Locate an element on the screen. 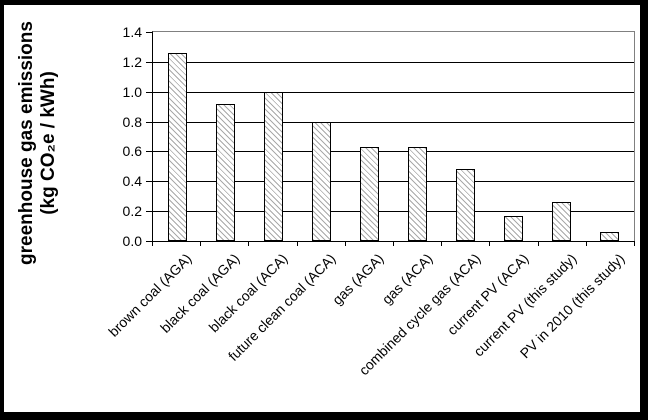  y-axis-tick-0.8 is located at coordinates (149, 122).